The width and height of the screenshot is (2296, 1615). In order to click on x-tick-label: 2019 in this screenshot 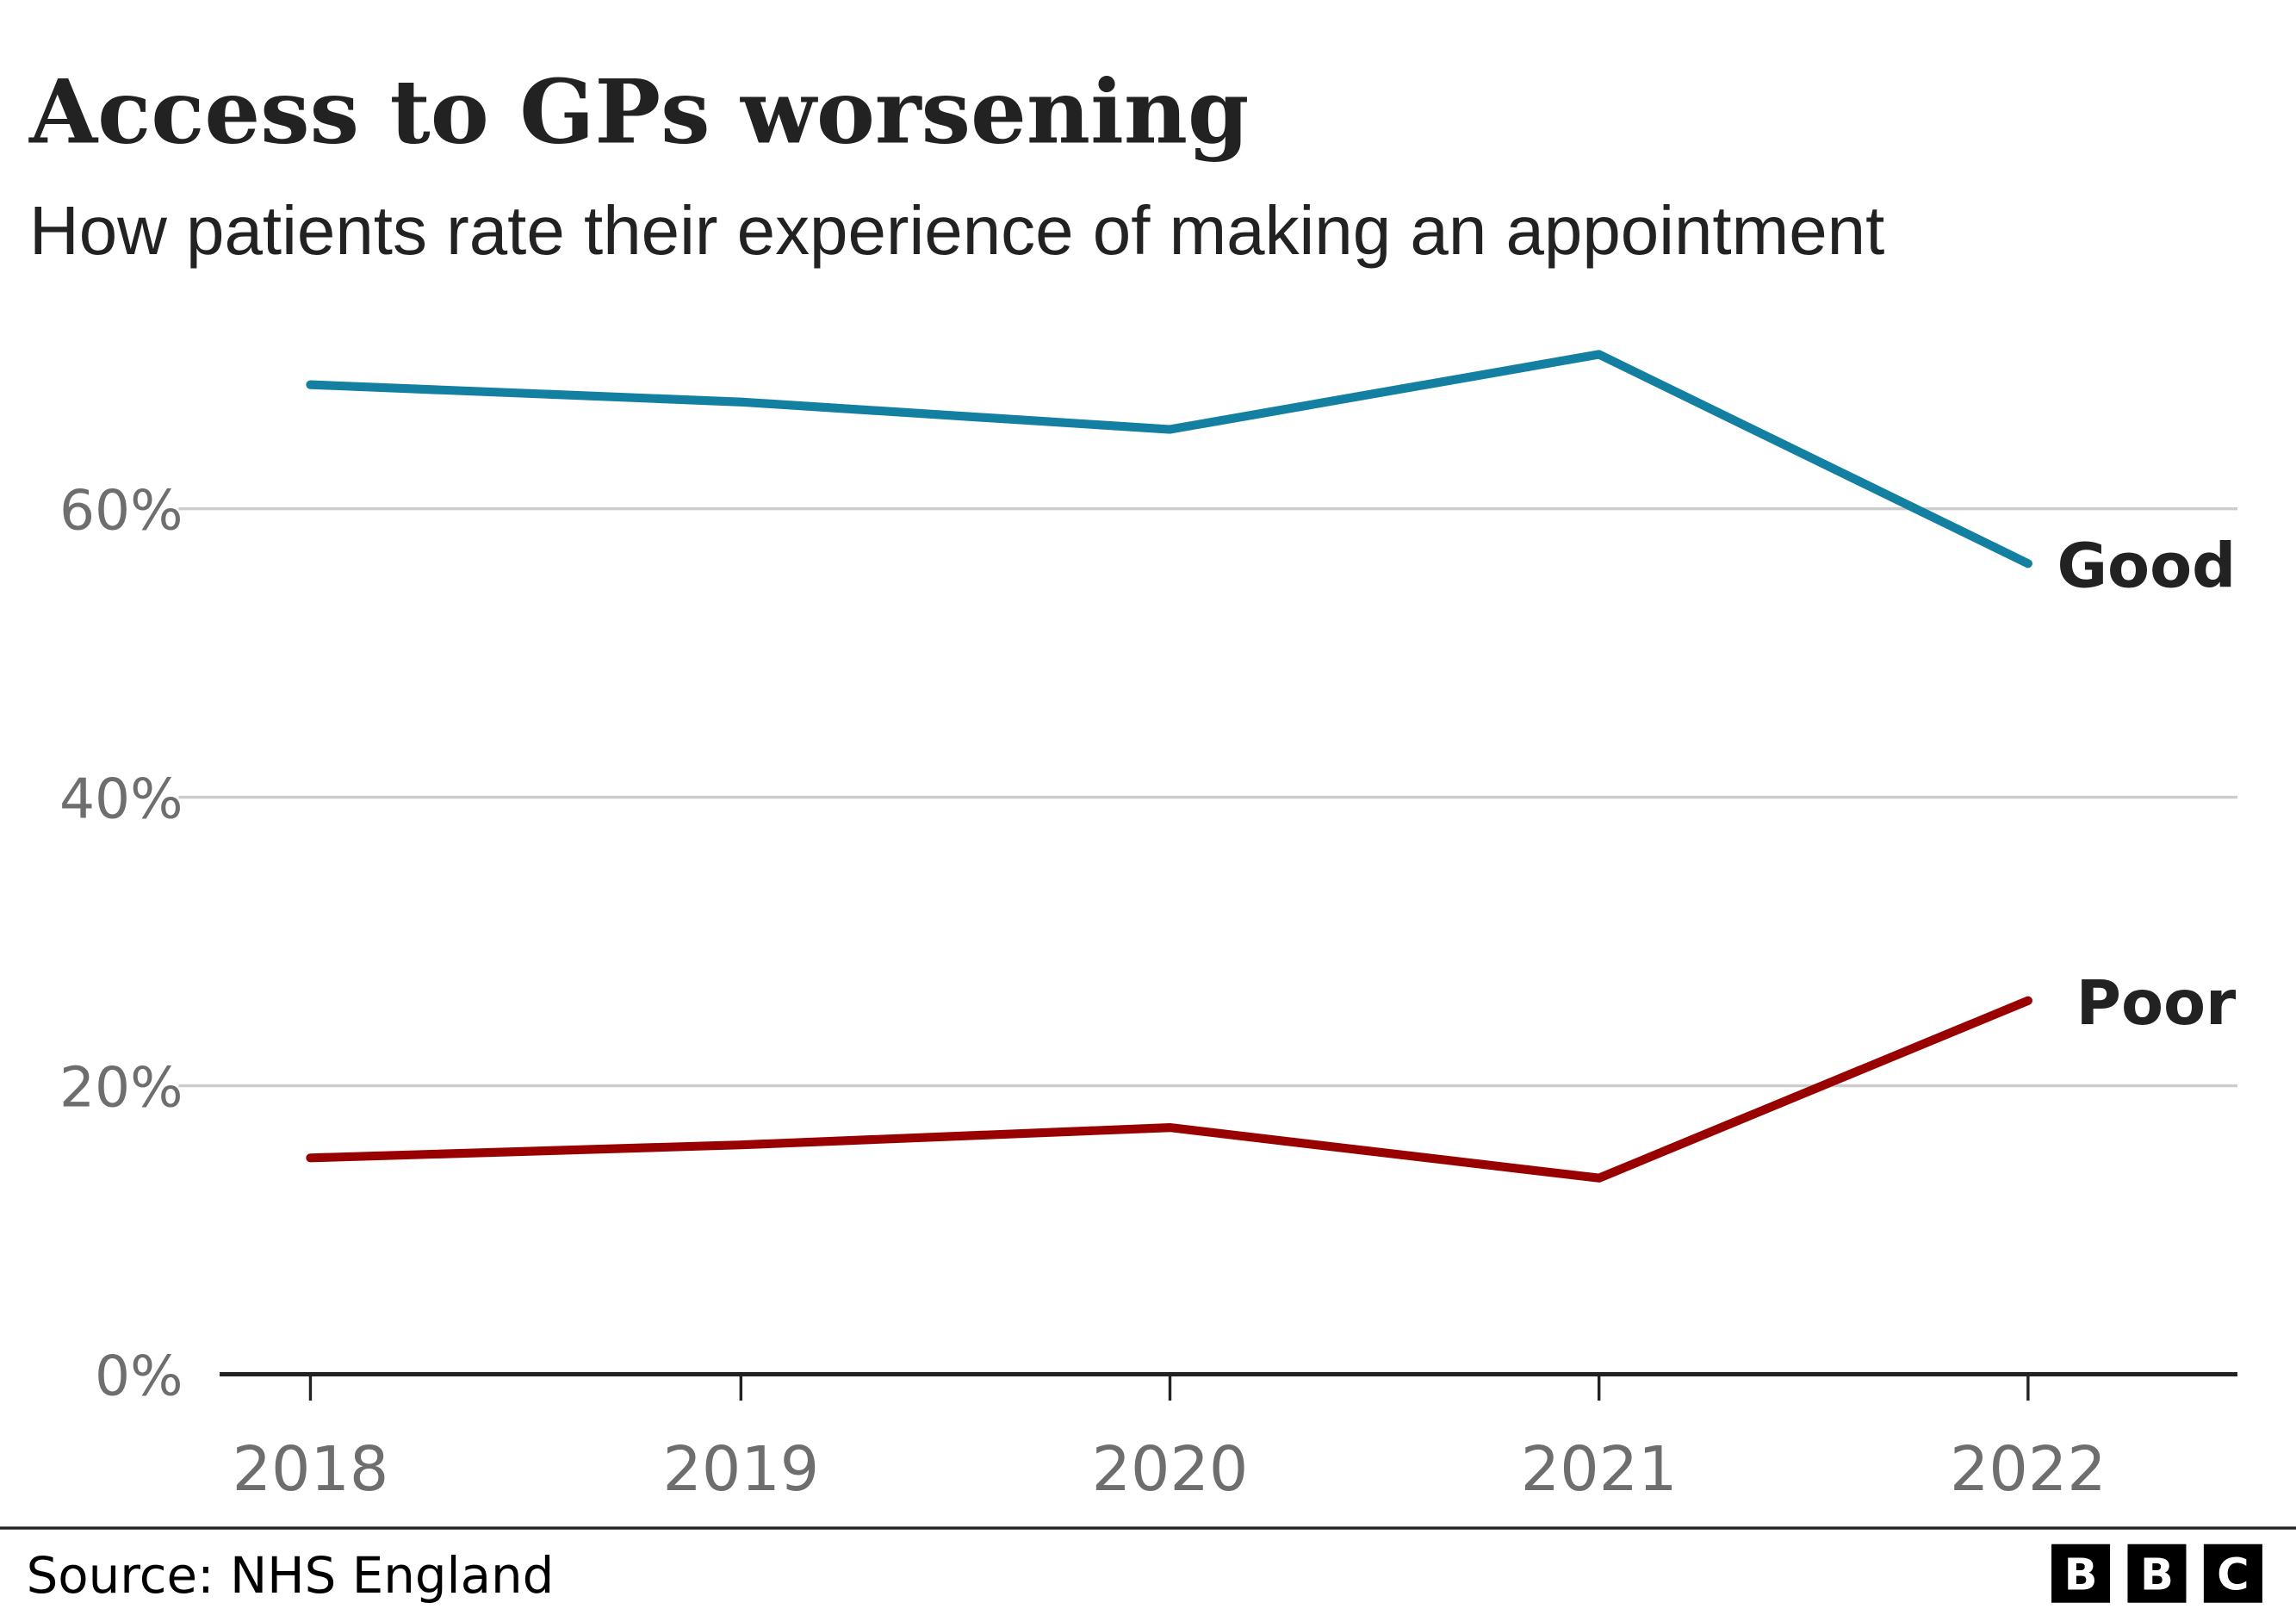, I will do `click(740, 1469)`.